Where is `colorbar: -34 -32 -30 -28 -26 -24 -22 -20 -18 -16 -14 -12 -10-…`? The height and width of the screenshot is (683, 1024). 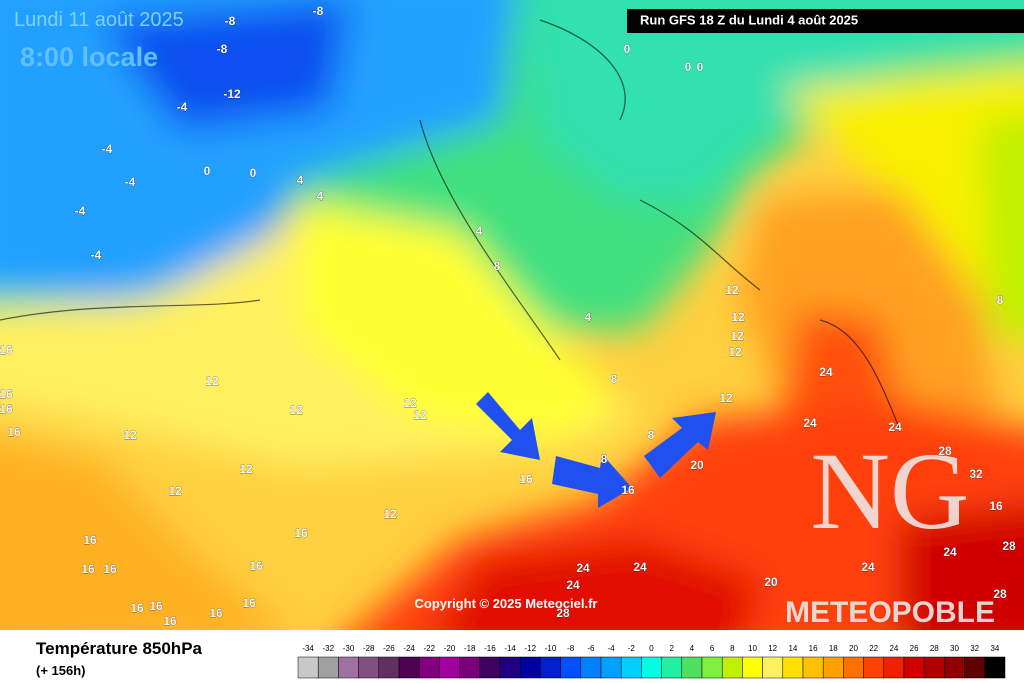
colorbar: -34 -32 -30 -28 -26 -24 -22 -20 -18 -16 -14 -12 -10-… is located at coordinates (651, 661).